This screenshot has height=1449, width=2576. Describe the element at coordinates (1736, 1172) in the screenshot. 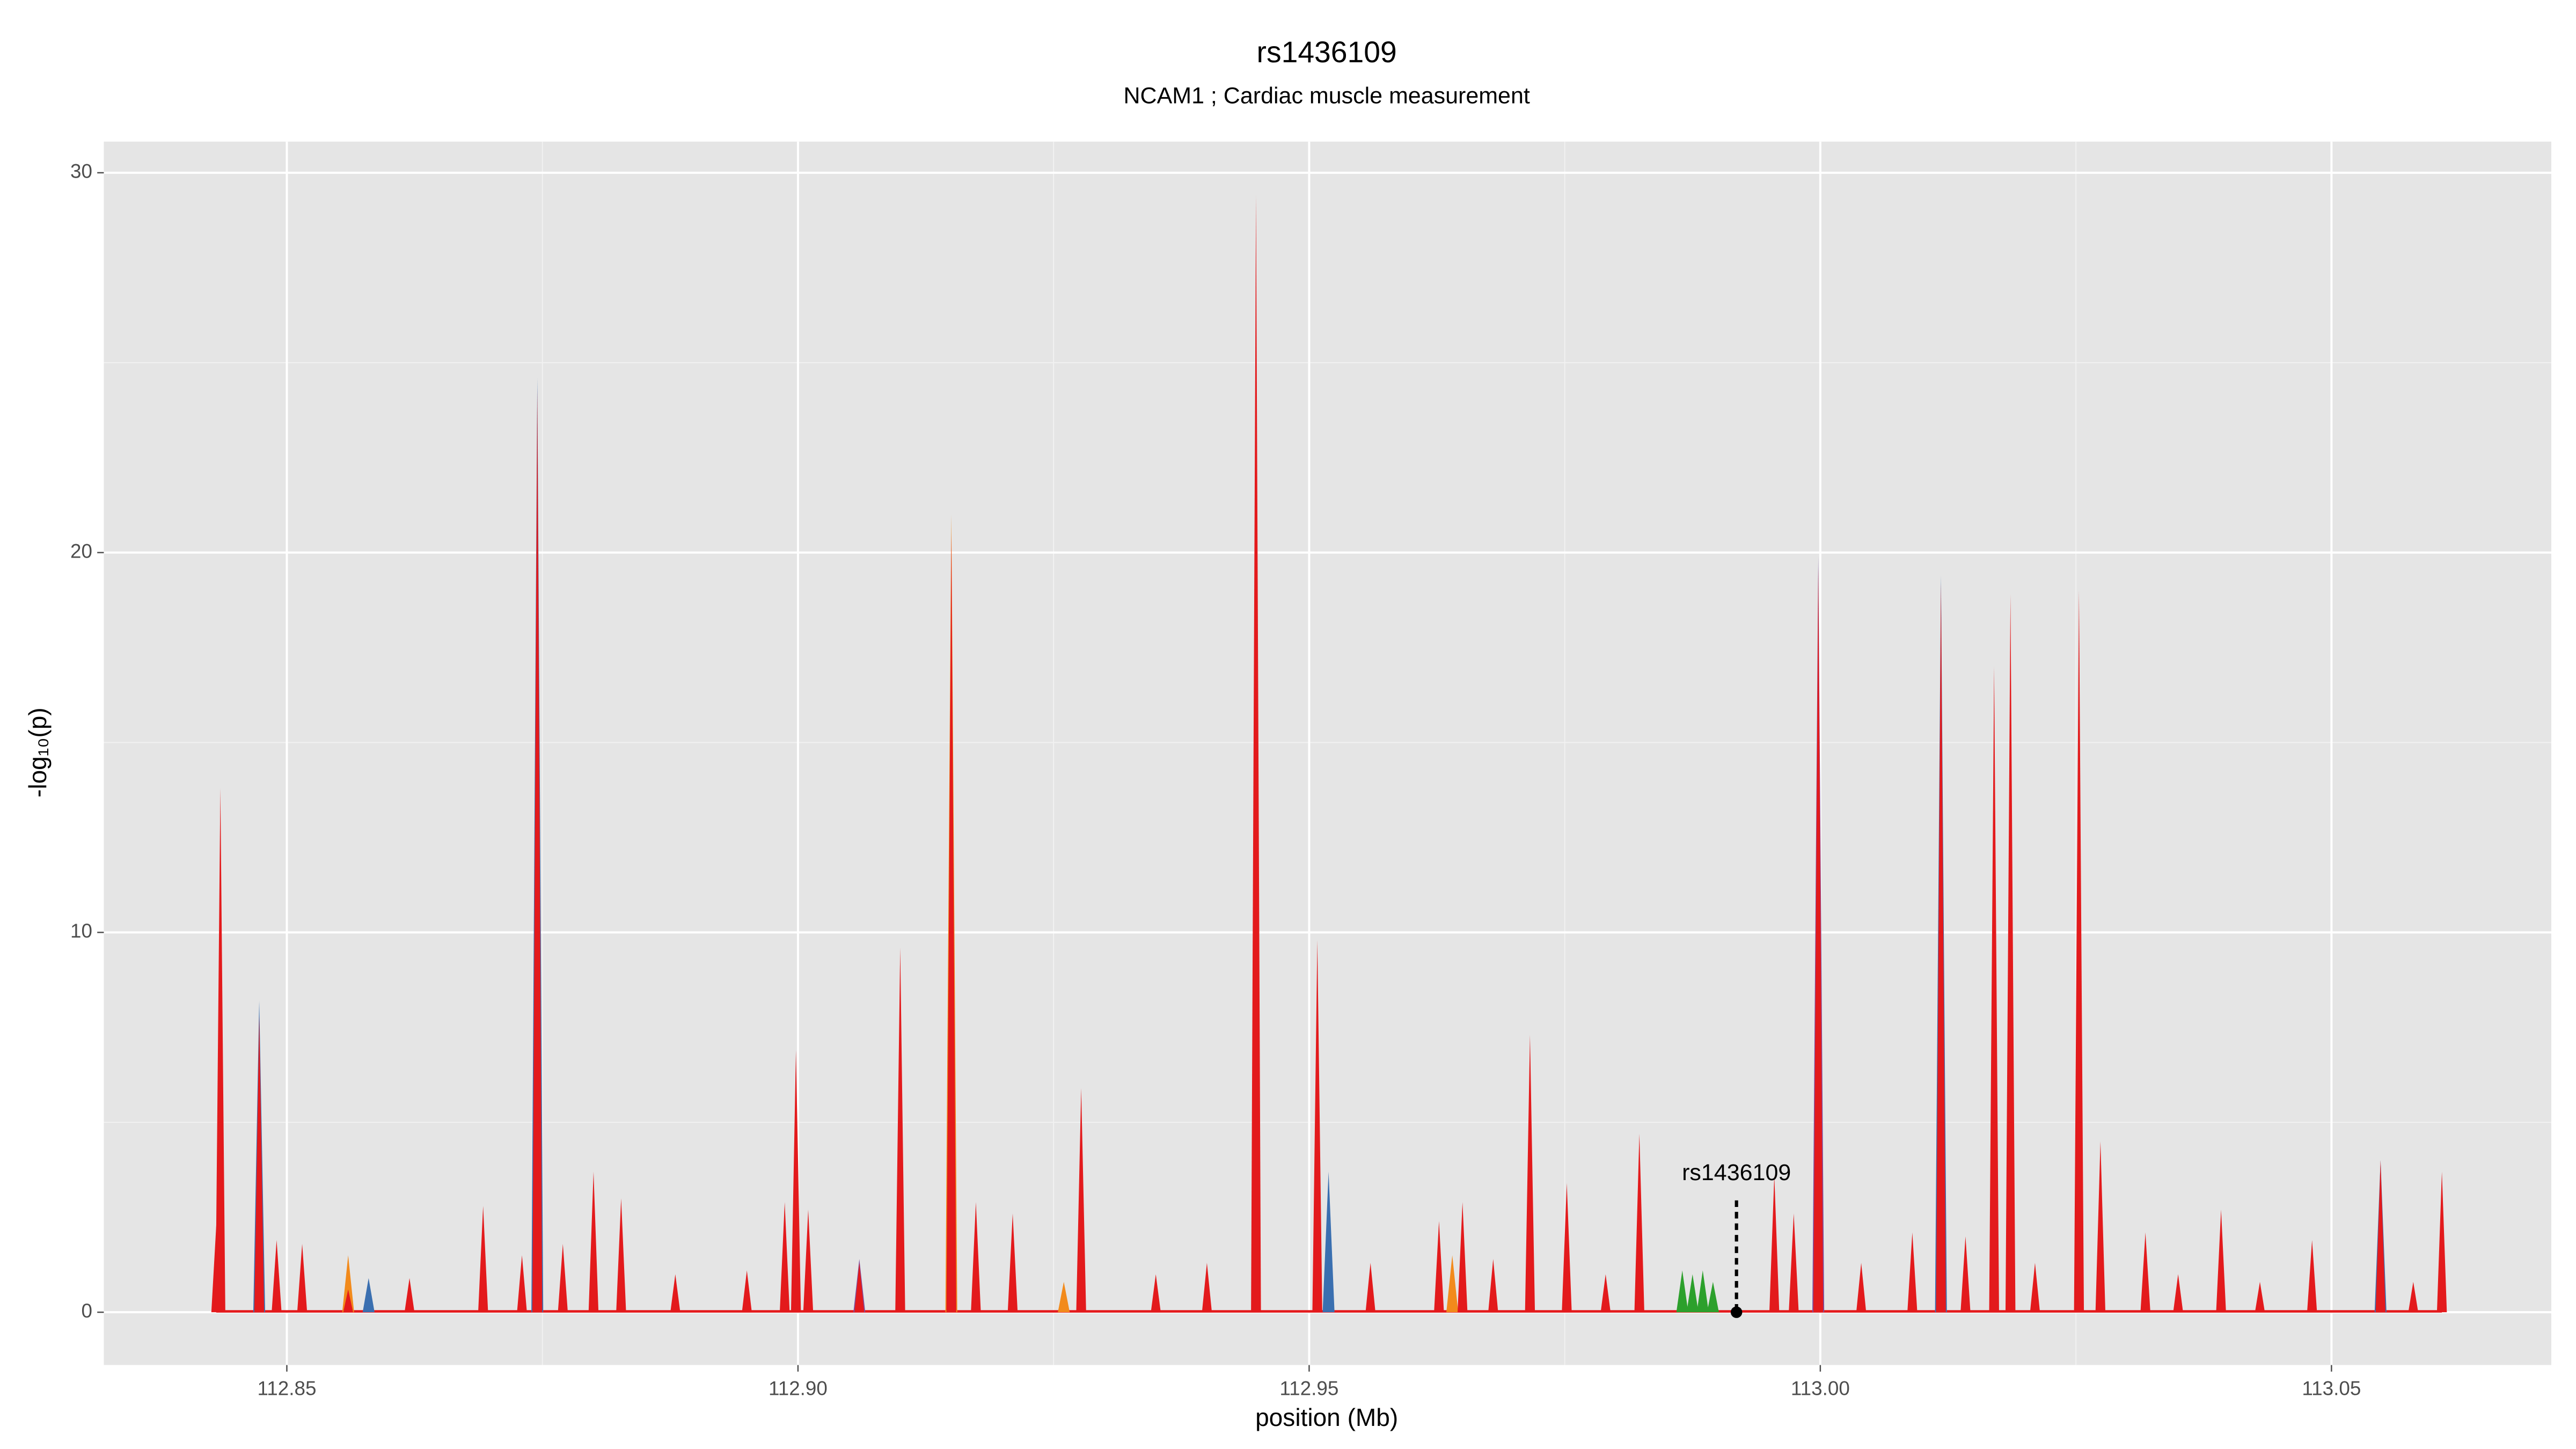

I see `annotation-label: rs1436109` at that location.